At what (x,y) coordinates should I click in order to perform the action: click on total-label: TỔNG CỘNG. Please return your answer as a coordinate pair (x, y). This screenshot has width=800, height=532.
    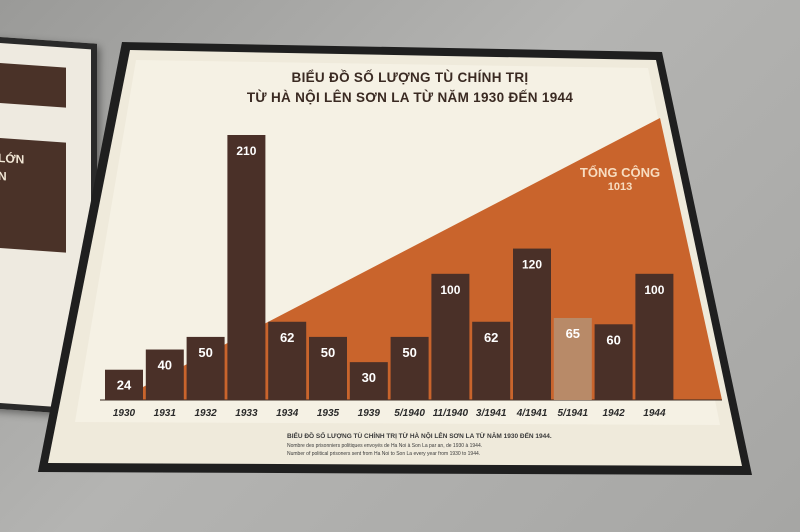
    Looking at the image, I should click on (620, 172).